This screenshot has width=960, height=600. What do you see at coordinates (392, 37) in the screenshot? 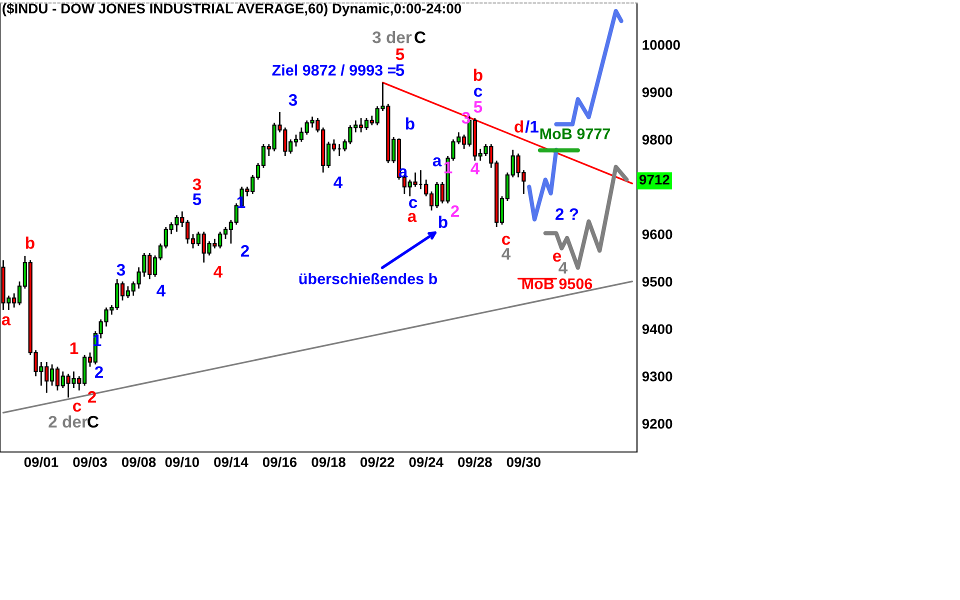
I see `annotation: 3 der` at bounding box center [392, 37].